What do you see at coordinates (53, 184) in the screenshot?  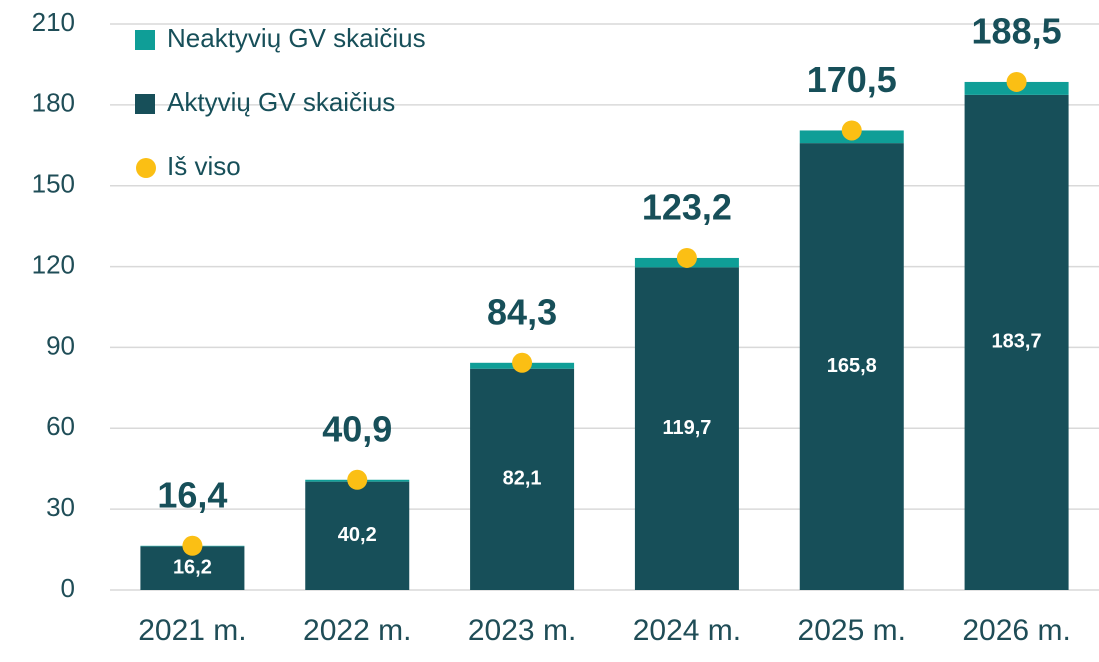 I see `y-tick-label: 150` at bounding box center [53, 184].